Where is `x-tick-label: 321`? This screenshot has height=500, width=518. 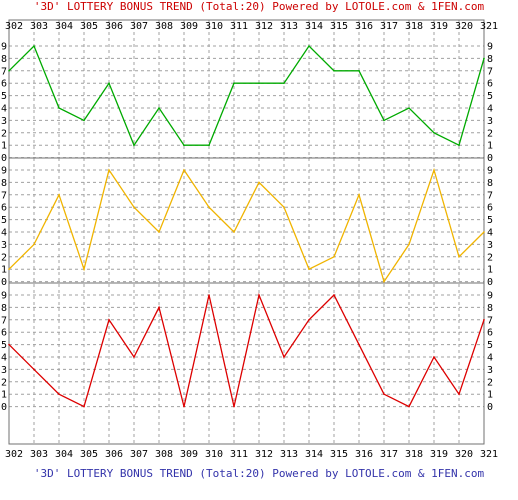
x-tick-label: 321 is located at coordinates (489, 26).